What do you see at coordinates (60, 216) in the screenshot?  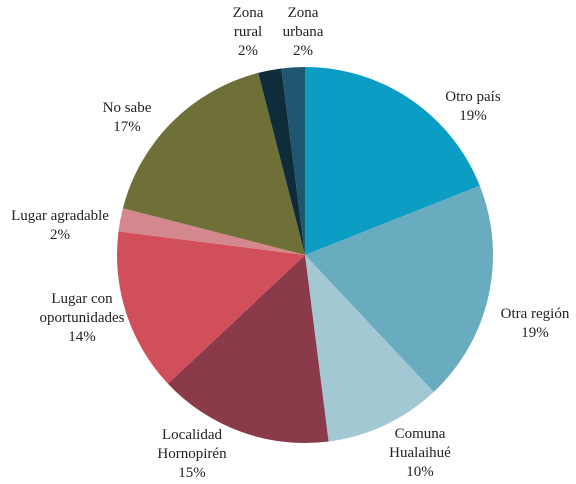 I see `category-name: Lugar agradable` at bounding box center [60, 216].